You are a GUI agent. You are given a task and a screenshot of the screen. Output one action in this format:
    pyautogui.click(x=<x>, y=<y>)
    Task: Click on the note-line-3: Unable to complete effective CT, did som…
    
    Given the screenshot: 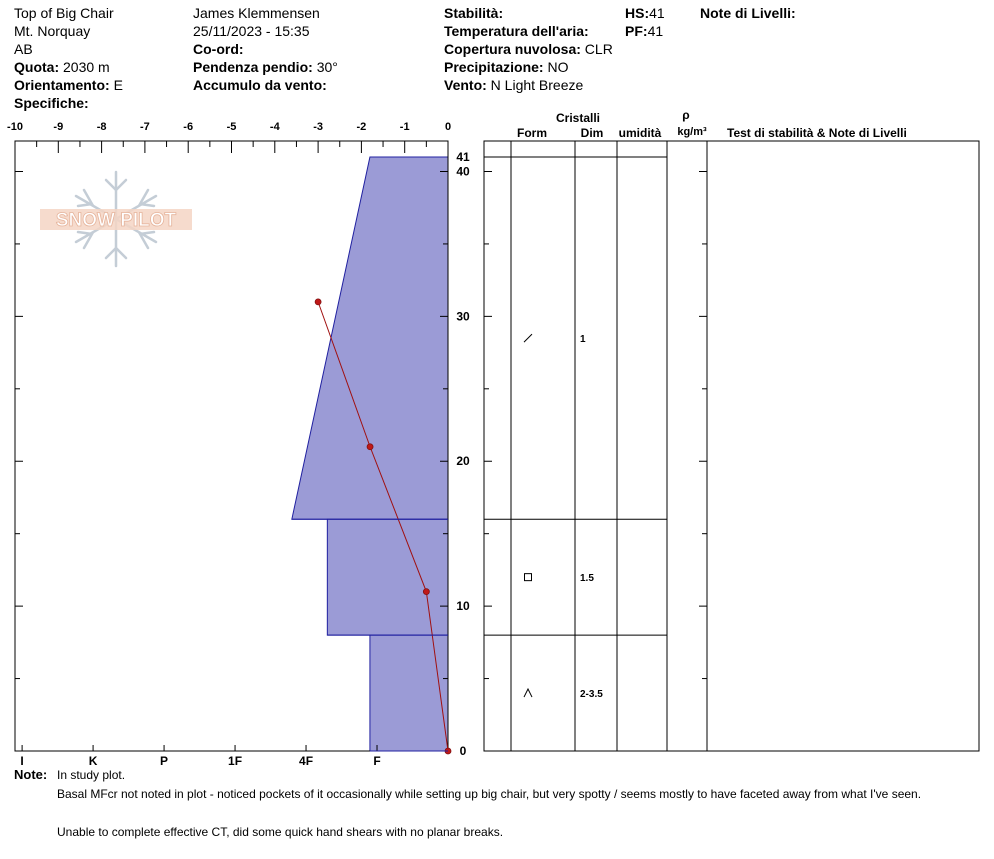 What is the action you would take?
    pyautogui.click(x=280, y=832)
    